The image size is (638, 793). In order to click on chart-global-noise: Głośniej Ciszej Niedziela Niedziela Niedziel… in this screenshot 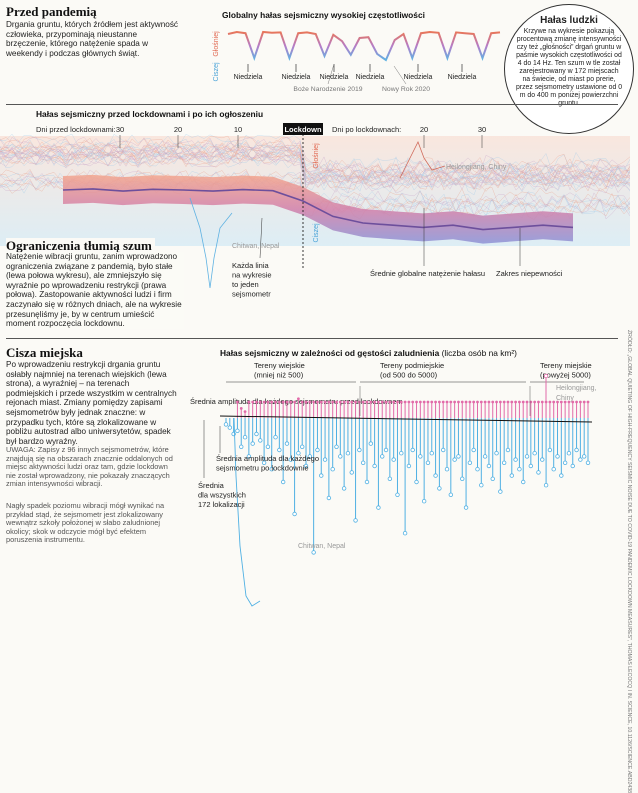, I will do `click(357, 62)`.